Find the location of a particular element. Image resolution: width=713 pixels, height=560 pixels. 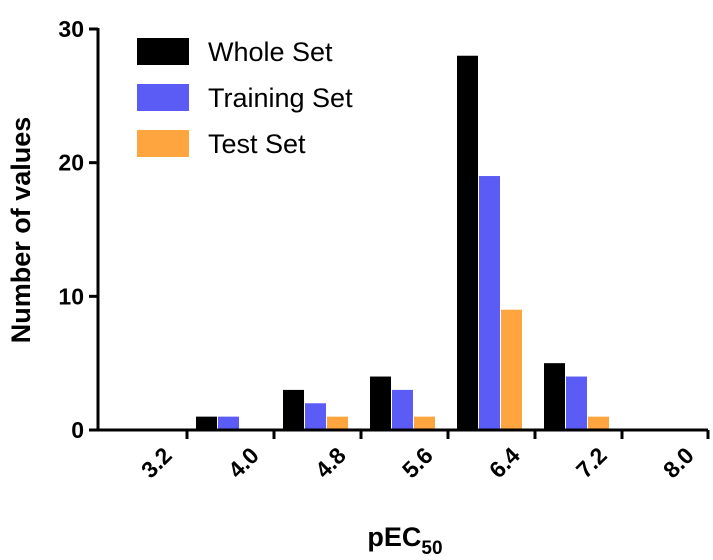

legend: Whole Set Training Set Test Set is located at coordinates (245, 98).